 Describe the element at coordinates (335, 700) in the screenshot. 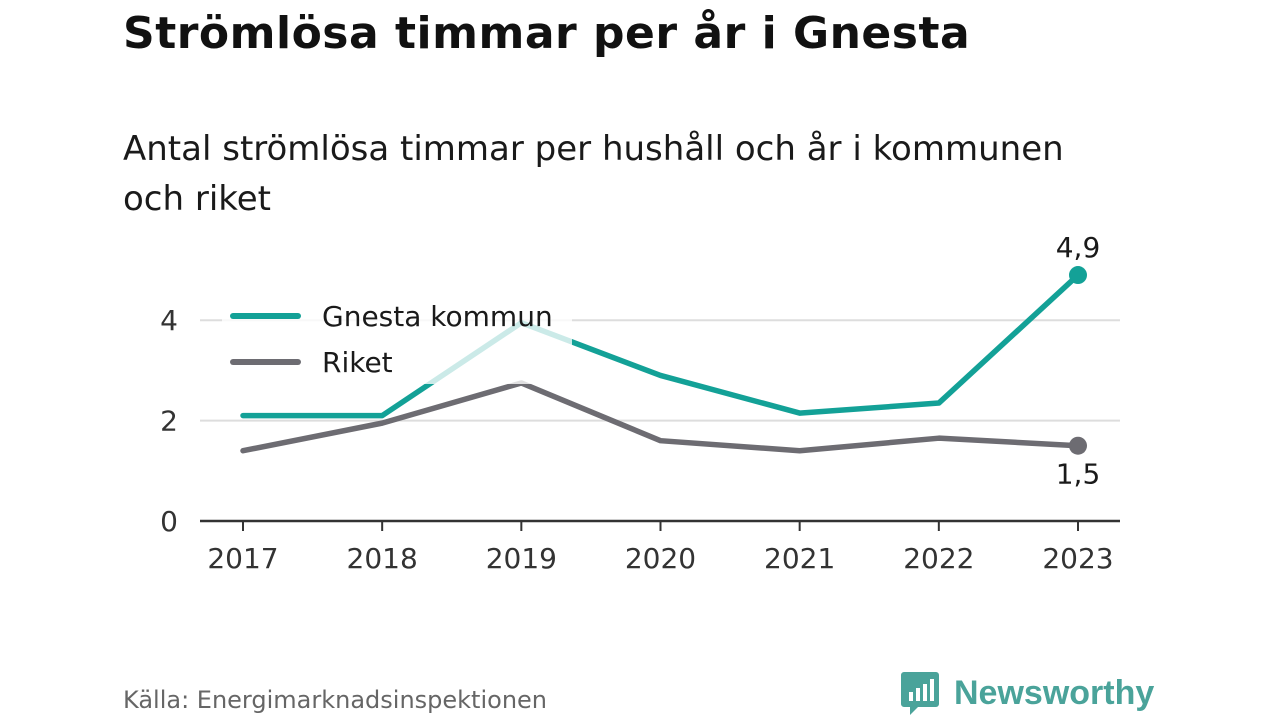

I see `source-note: Källa: Energimarknadsinspektionen` at that location.